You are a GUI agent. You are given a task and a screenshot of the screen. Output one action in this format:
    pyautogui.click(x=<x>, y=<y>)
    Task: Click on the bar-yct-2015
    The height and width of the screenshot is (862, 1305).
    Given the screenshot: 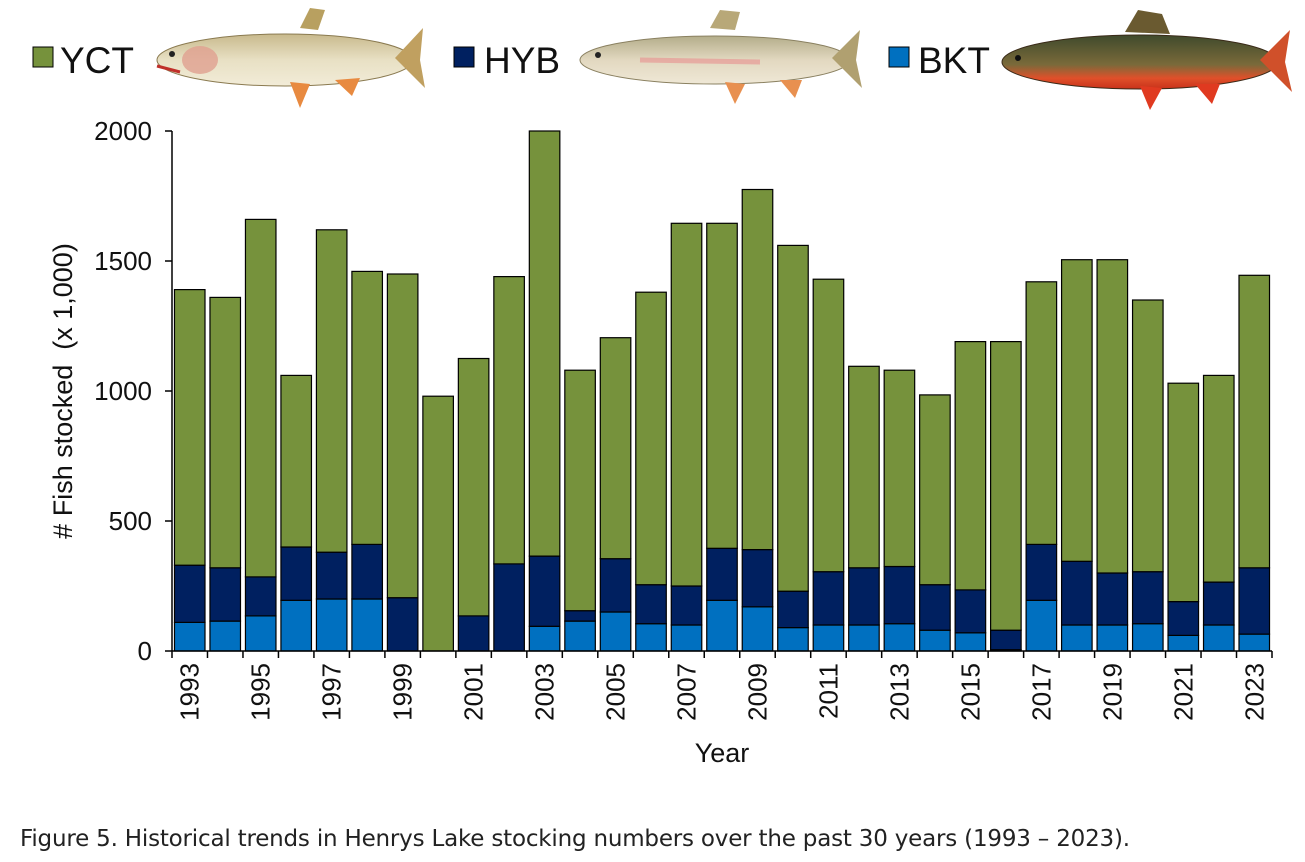 What is the action you would take?
    pyautogui.click(x=970, y=466)
    